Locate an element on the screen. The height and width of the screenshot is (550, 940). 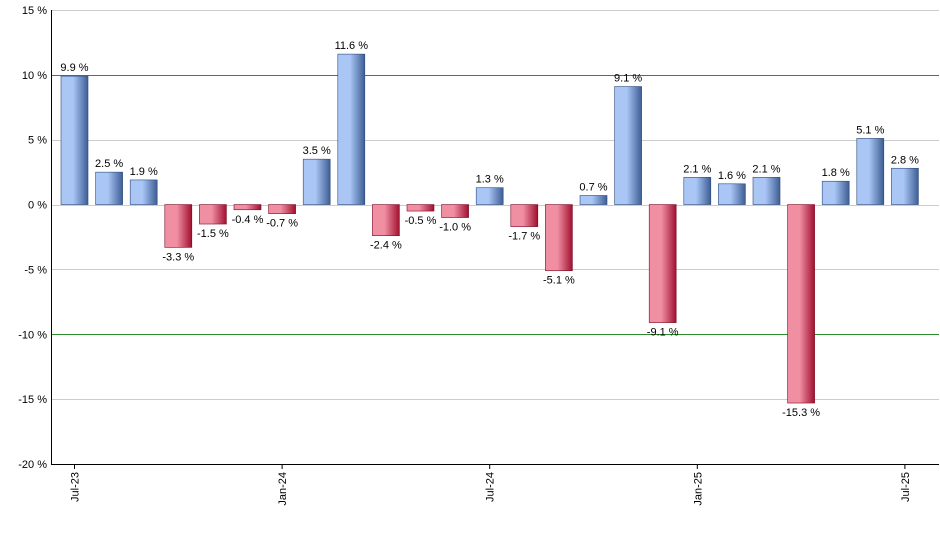
x-tick-label: Jan-24 is located at coordinates (283, 489).